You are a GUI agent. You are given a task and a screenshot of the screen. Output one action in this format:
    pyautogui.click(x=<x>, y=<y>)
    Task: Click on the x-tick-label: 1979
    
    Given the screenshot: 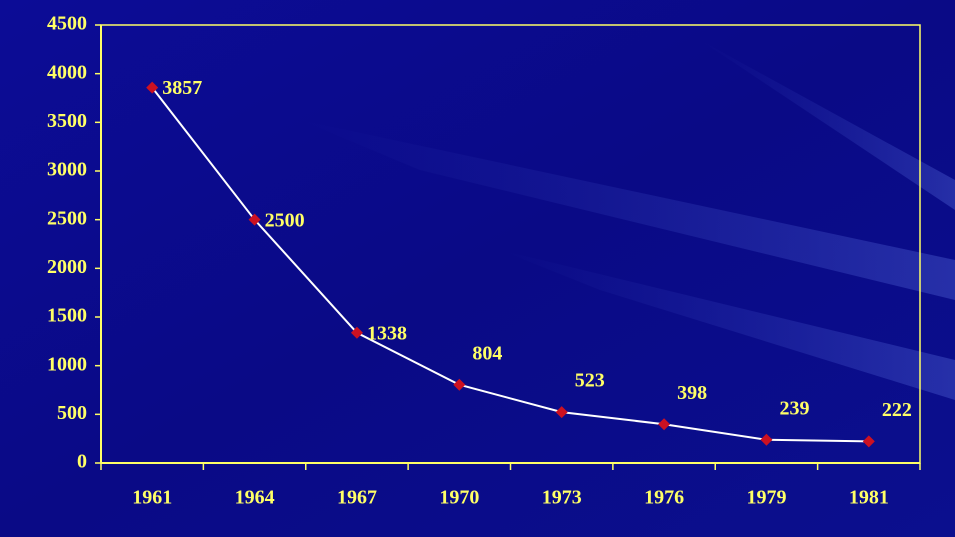 What is the action you would take?
    pyautogui.click(x=766, y=498)
    